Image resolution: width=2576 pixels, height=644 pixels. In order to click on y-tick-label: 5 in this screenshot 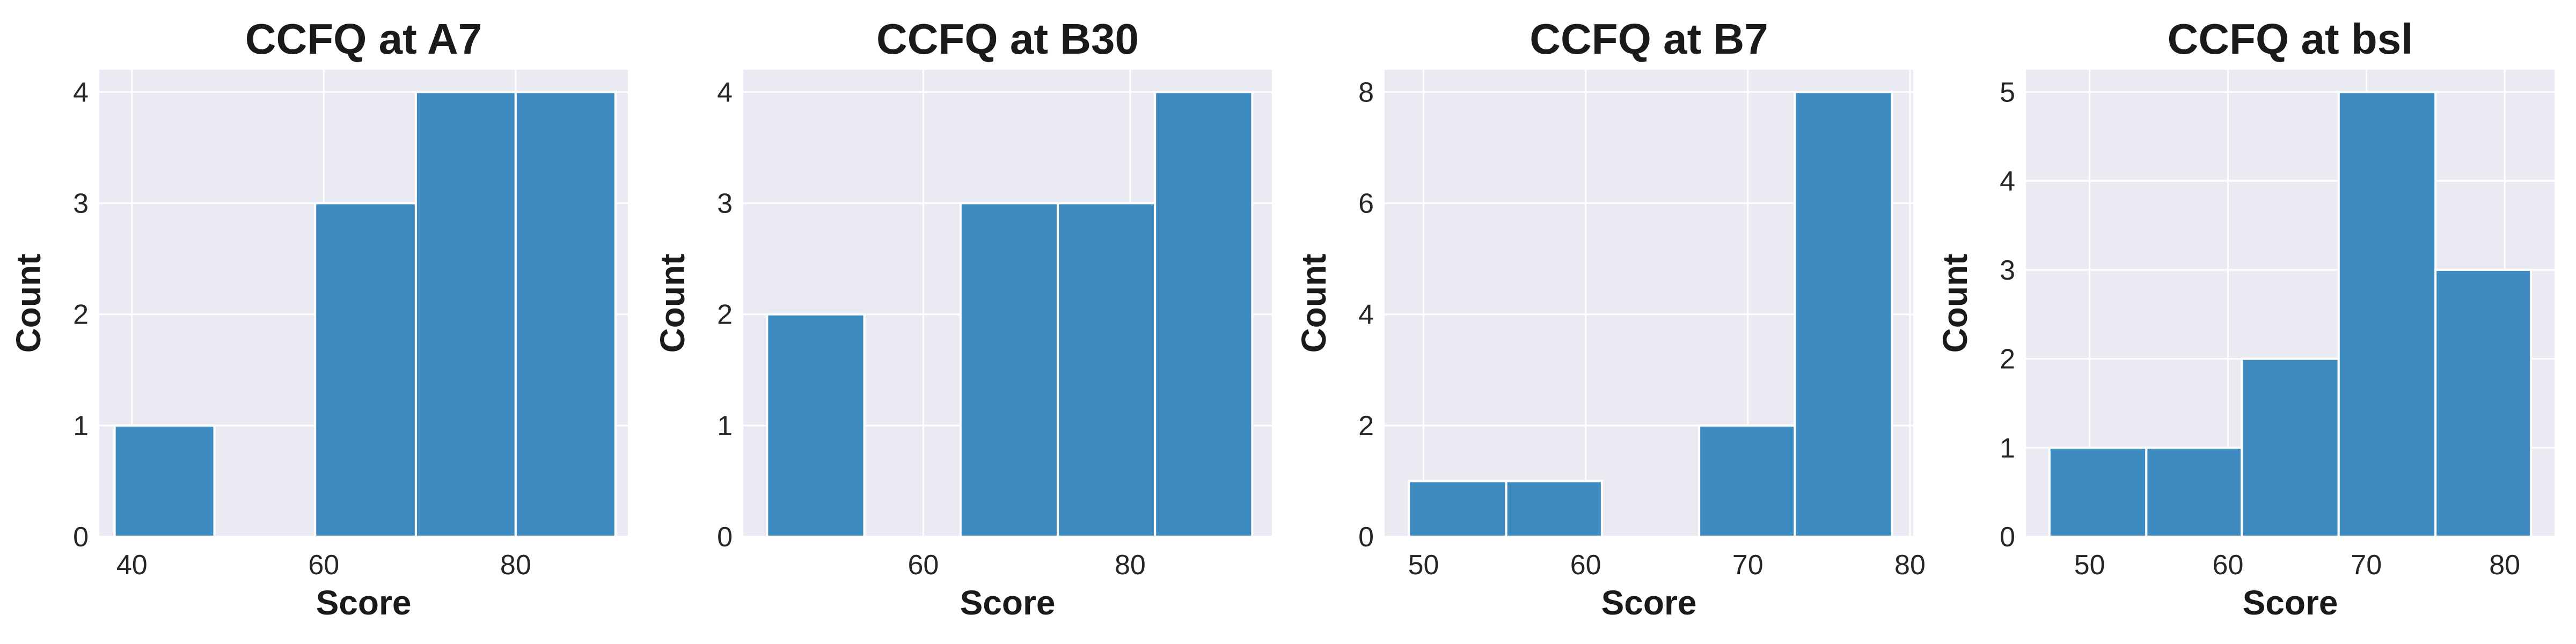, I will do `click(2007, 92)`.